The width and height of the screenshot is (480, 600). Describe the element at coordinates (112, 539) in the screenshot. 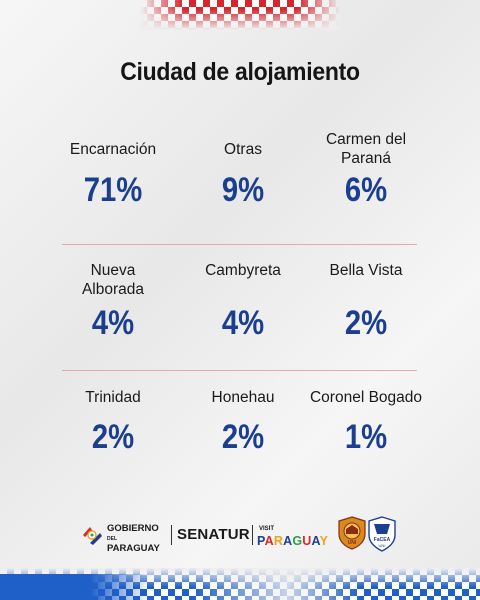

I see `gobierno-del: DEL` at that location.